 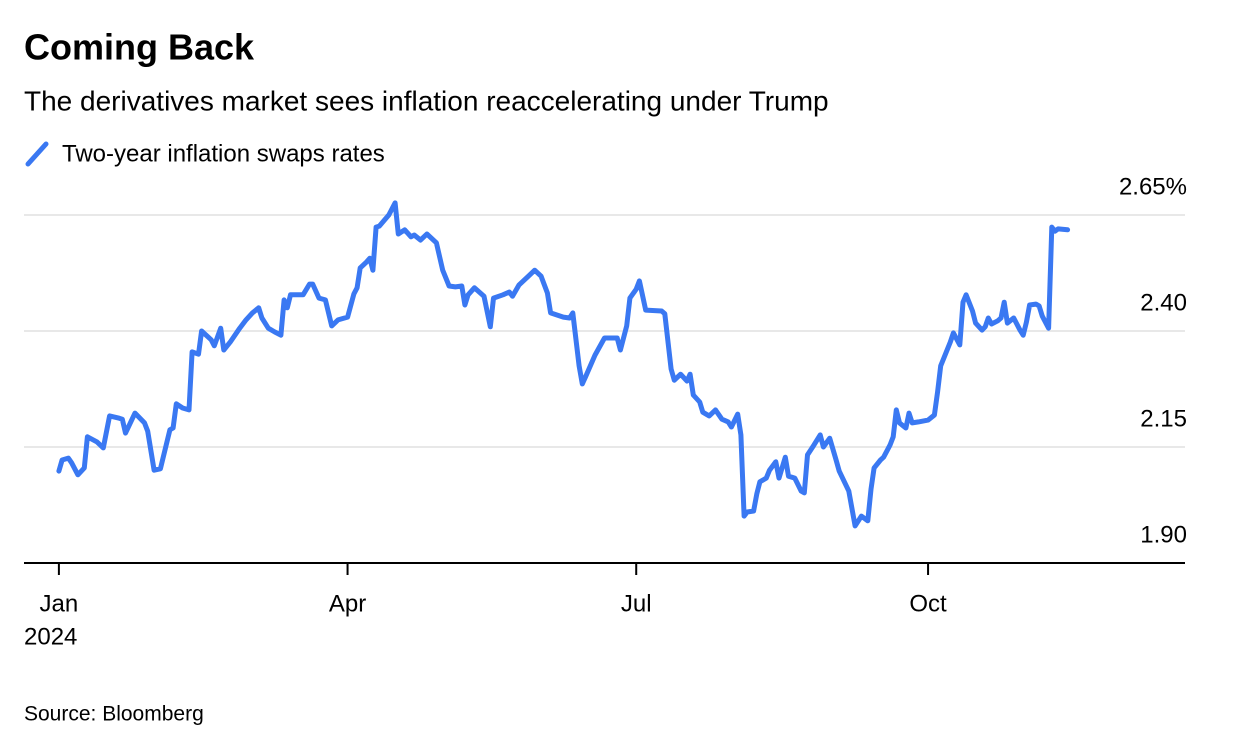 I want to click on x-tick-label: Jan, so click(x=59, y=603).